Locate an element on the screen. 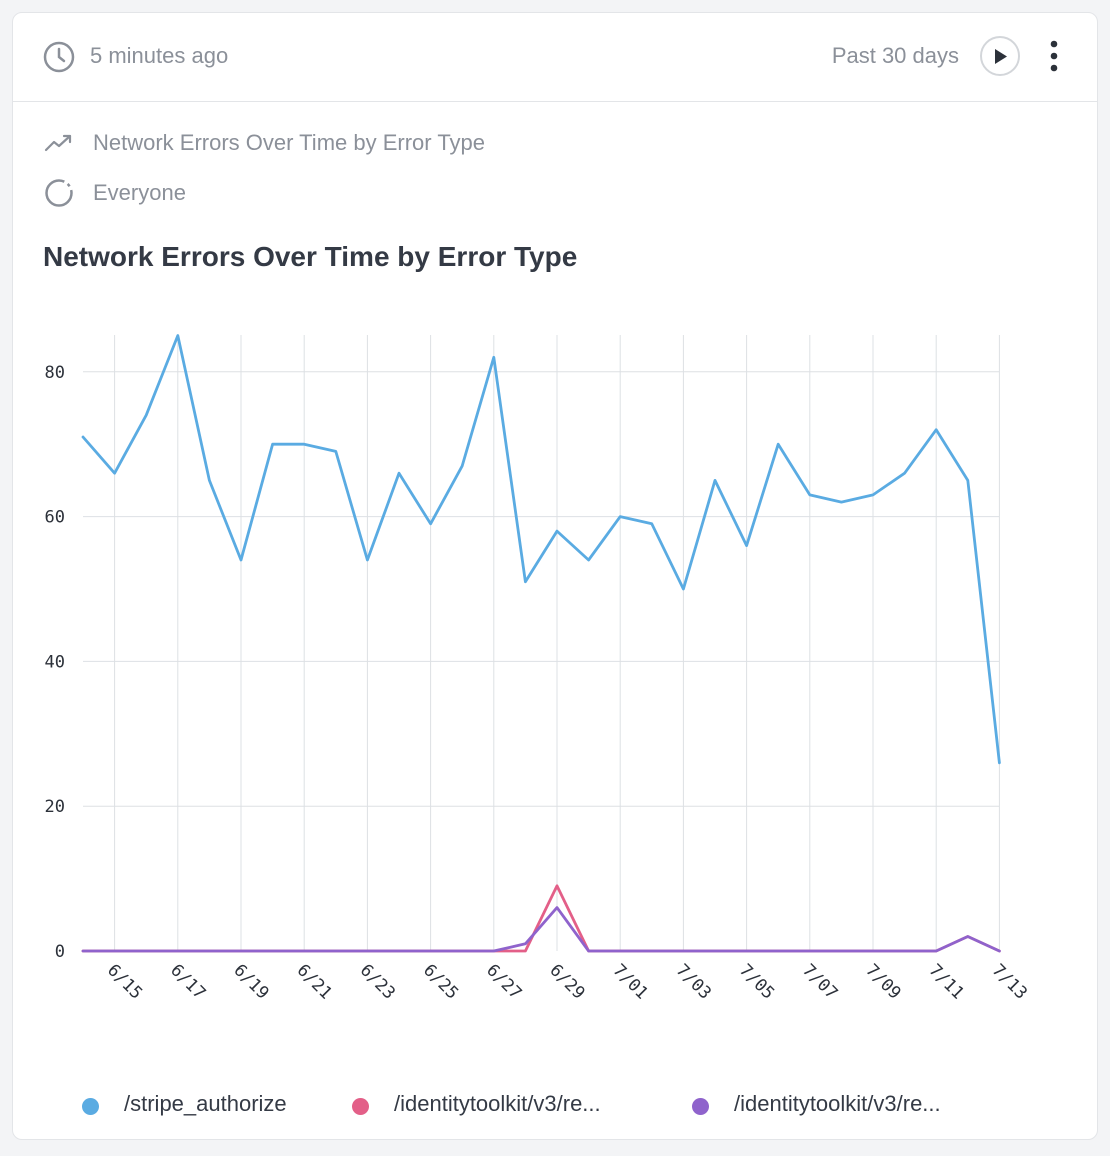 This screenshot has height=1156, width=1110. y-tick-label: 60 is located at coordinates (55, 518).